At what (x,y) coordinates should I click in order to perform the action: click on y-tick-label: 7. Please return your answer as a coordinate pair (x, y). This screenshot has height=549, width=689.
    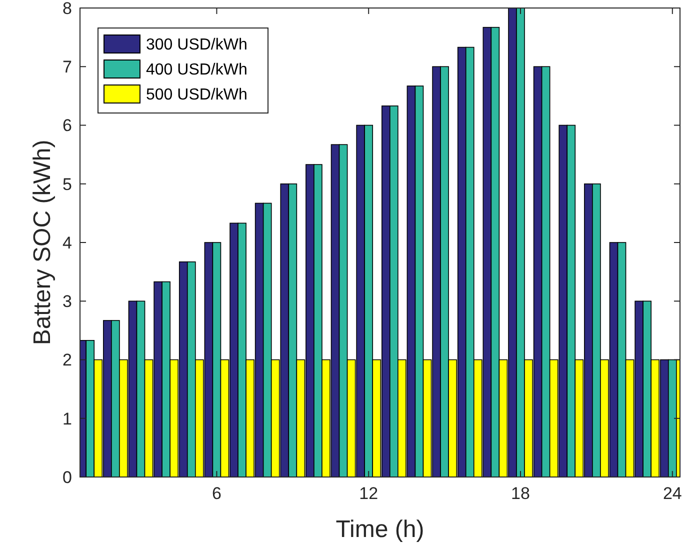
    Looking at the image, I should click on (67, 67).